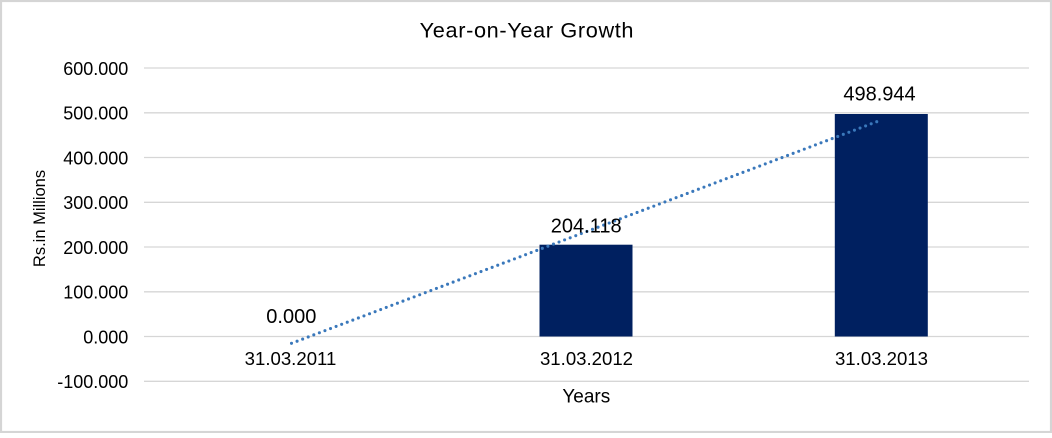 The height and width of the screenshot is (438, 1052). What do you see at coordinates (95, 158) in the screenshot?
I see `svg-text: 400.000` at bounding box center [95, 158].